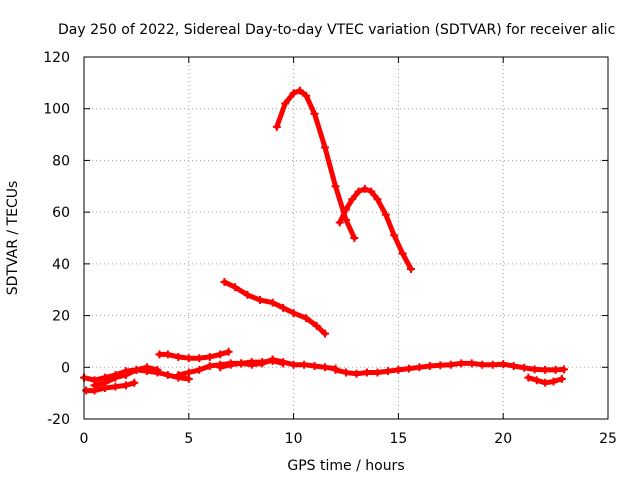 The image size is (640, 480). I want to click on y-tick-label: 100, so click(56, 110).